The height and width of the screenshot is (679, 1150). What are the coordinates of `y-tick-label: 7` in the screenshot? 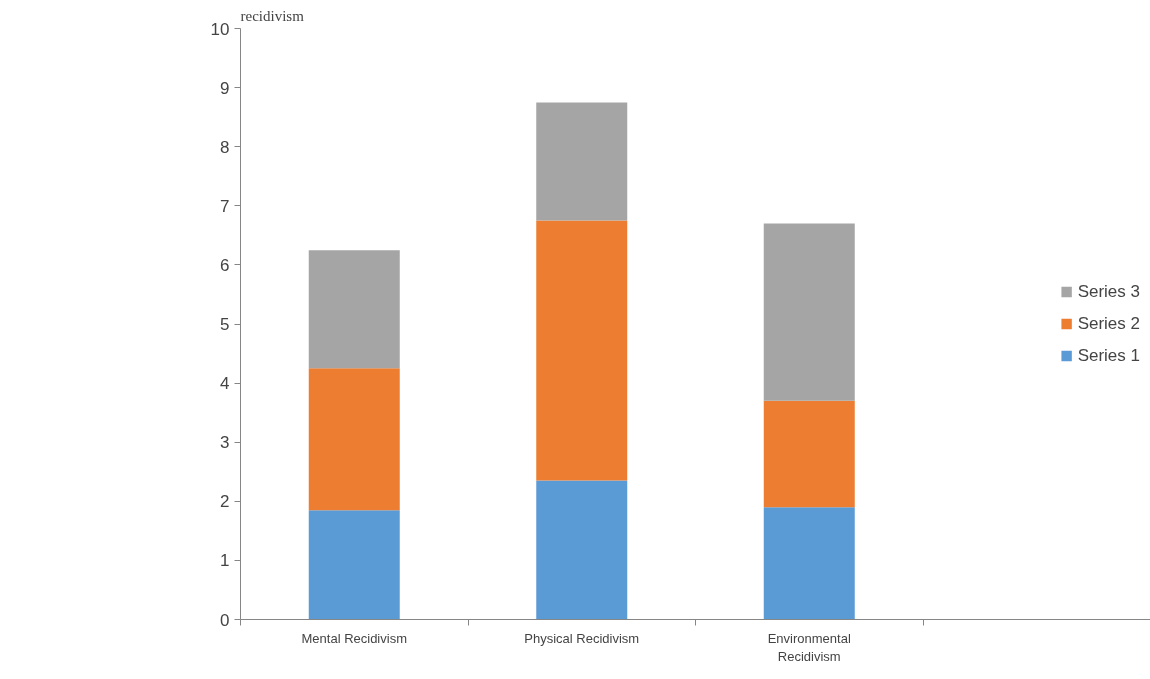 It's located at (225, 206).